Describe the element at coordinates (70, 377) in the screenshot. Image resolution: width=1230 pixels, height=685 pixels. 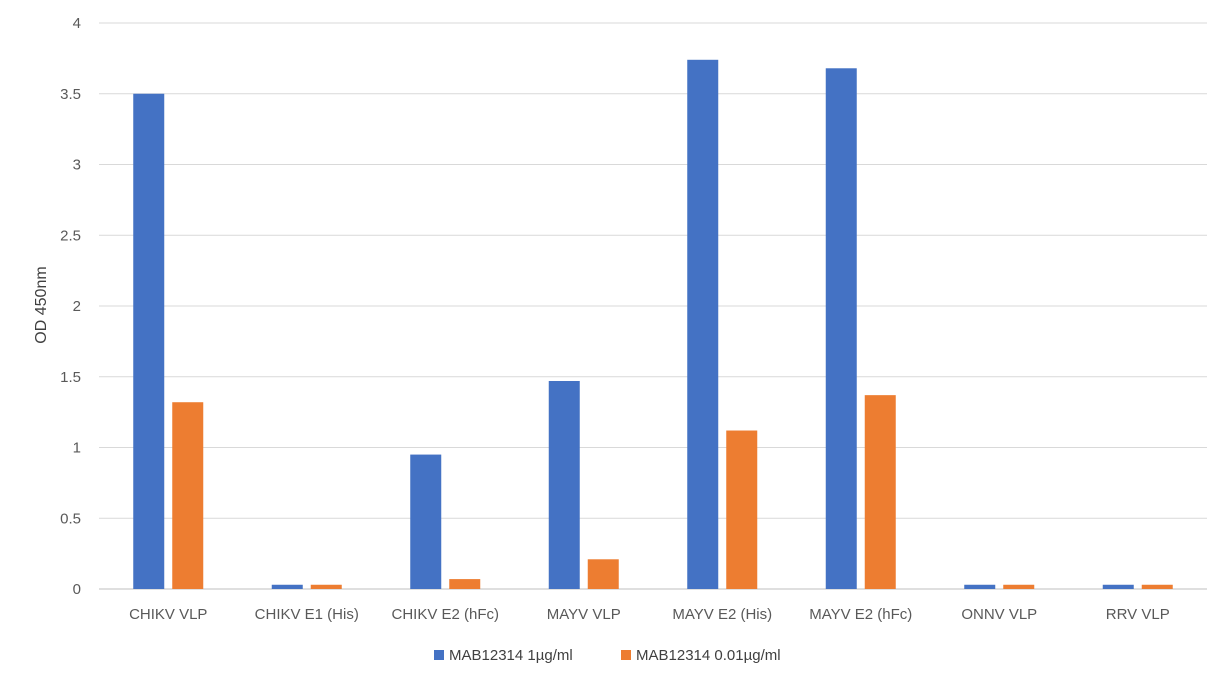
I see `y-tick-label: 1.5` at that location.